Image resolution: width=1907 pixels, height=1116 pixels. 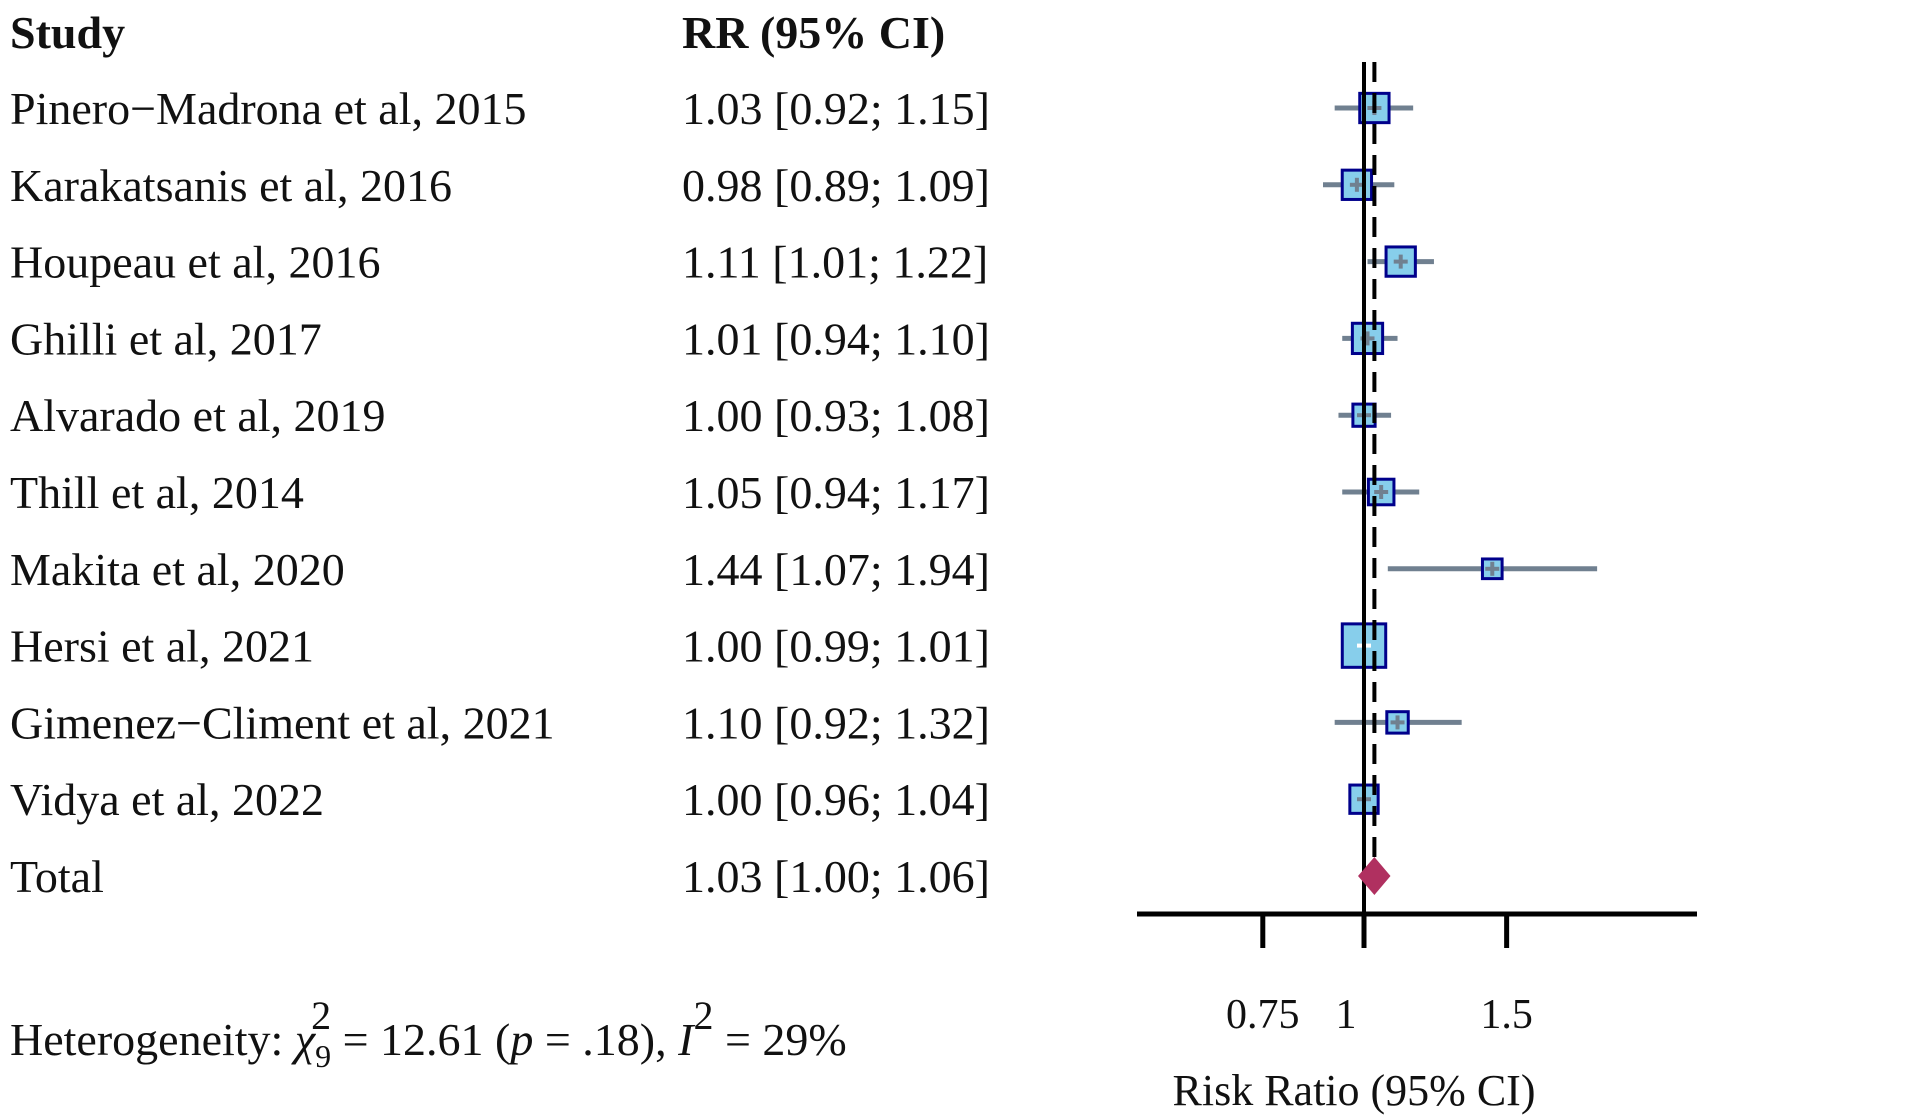 I want to click on pooled-estimate-diamond, so click(x=1374, y=876).